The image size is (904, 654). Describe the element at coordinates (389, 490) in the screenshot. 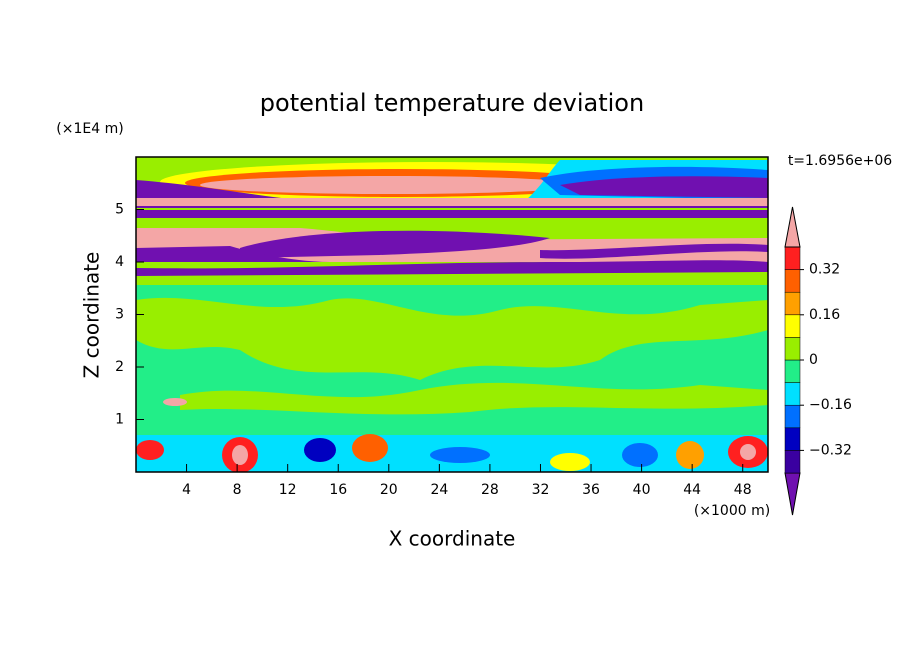

I see `x-tick-label: 20` at that location.